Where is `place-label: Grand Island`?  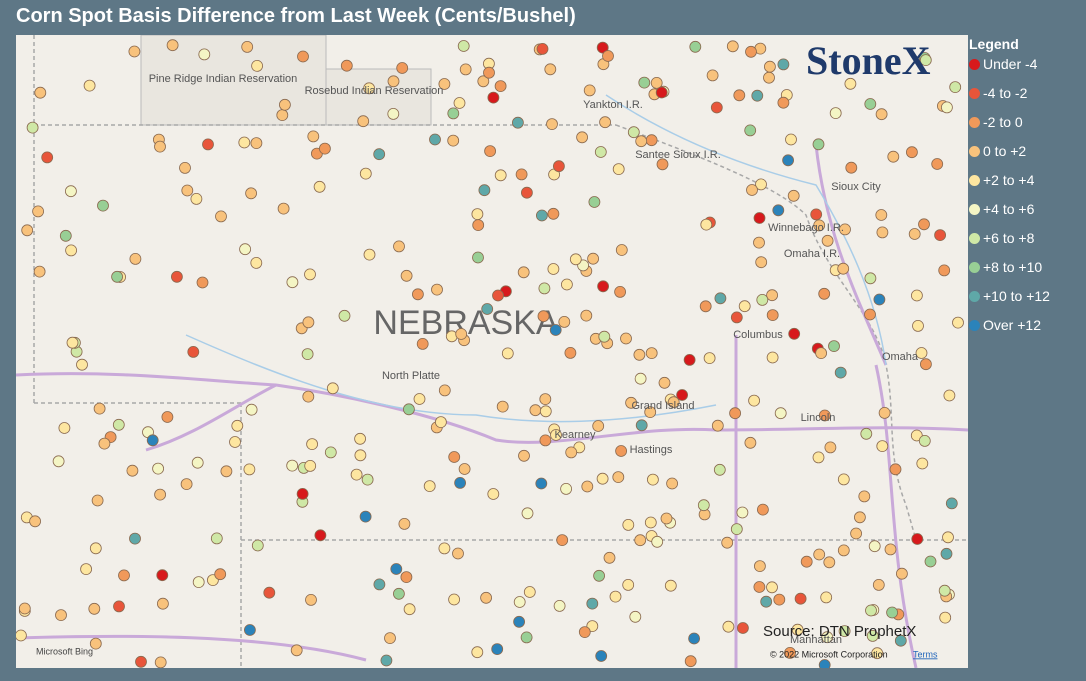
place-label: Grand Island is located at coordinates (663, 406).